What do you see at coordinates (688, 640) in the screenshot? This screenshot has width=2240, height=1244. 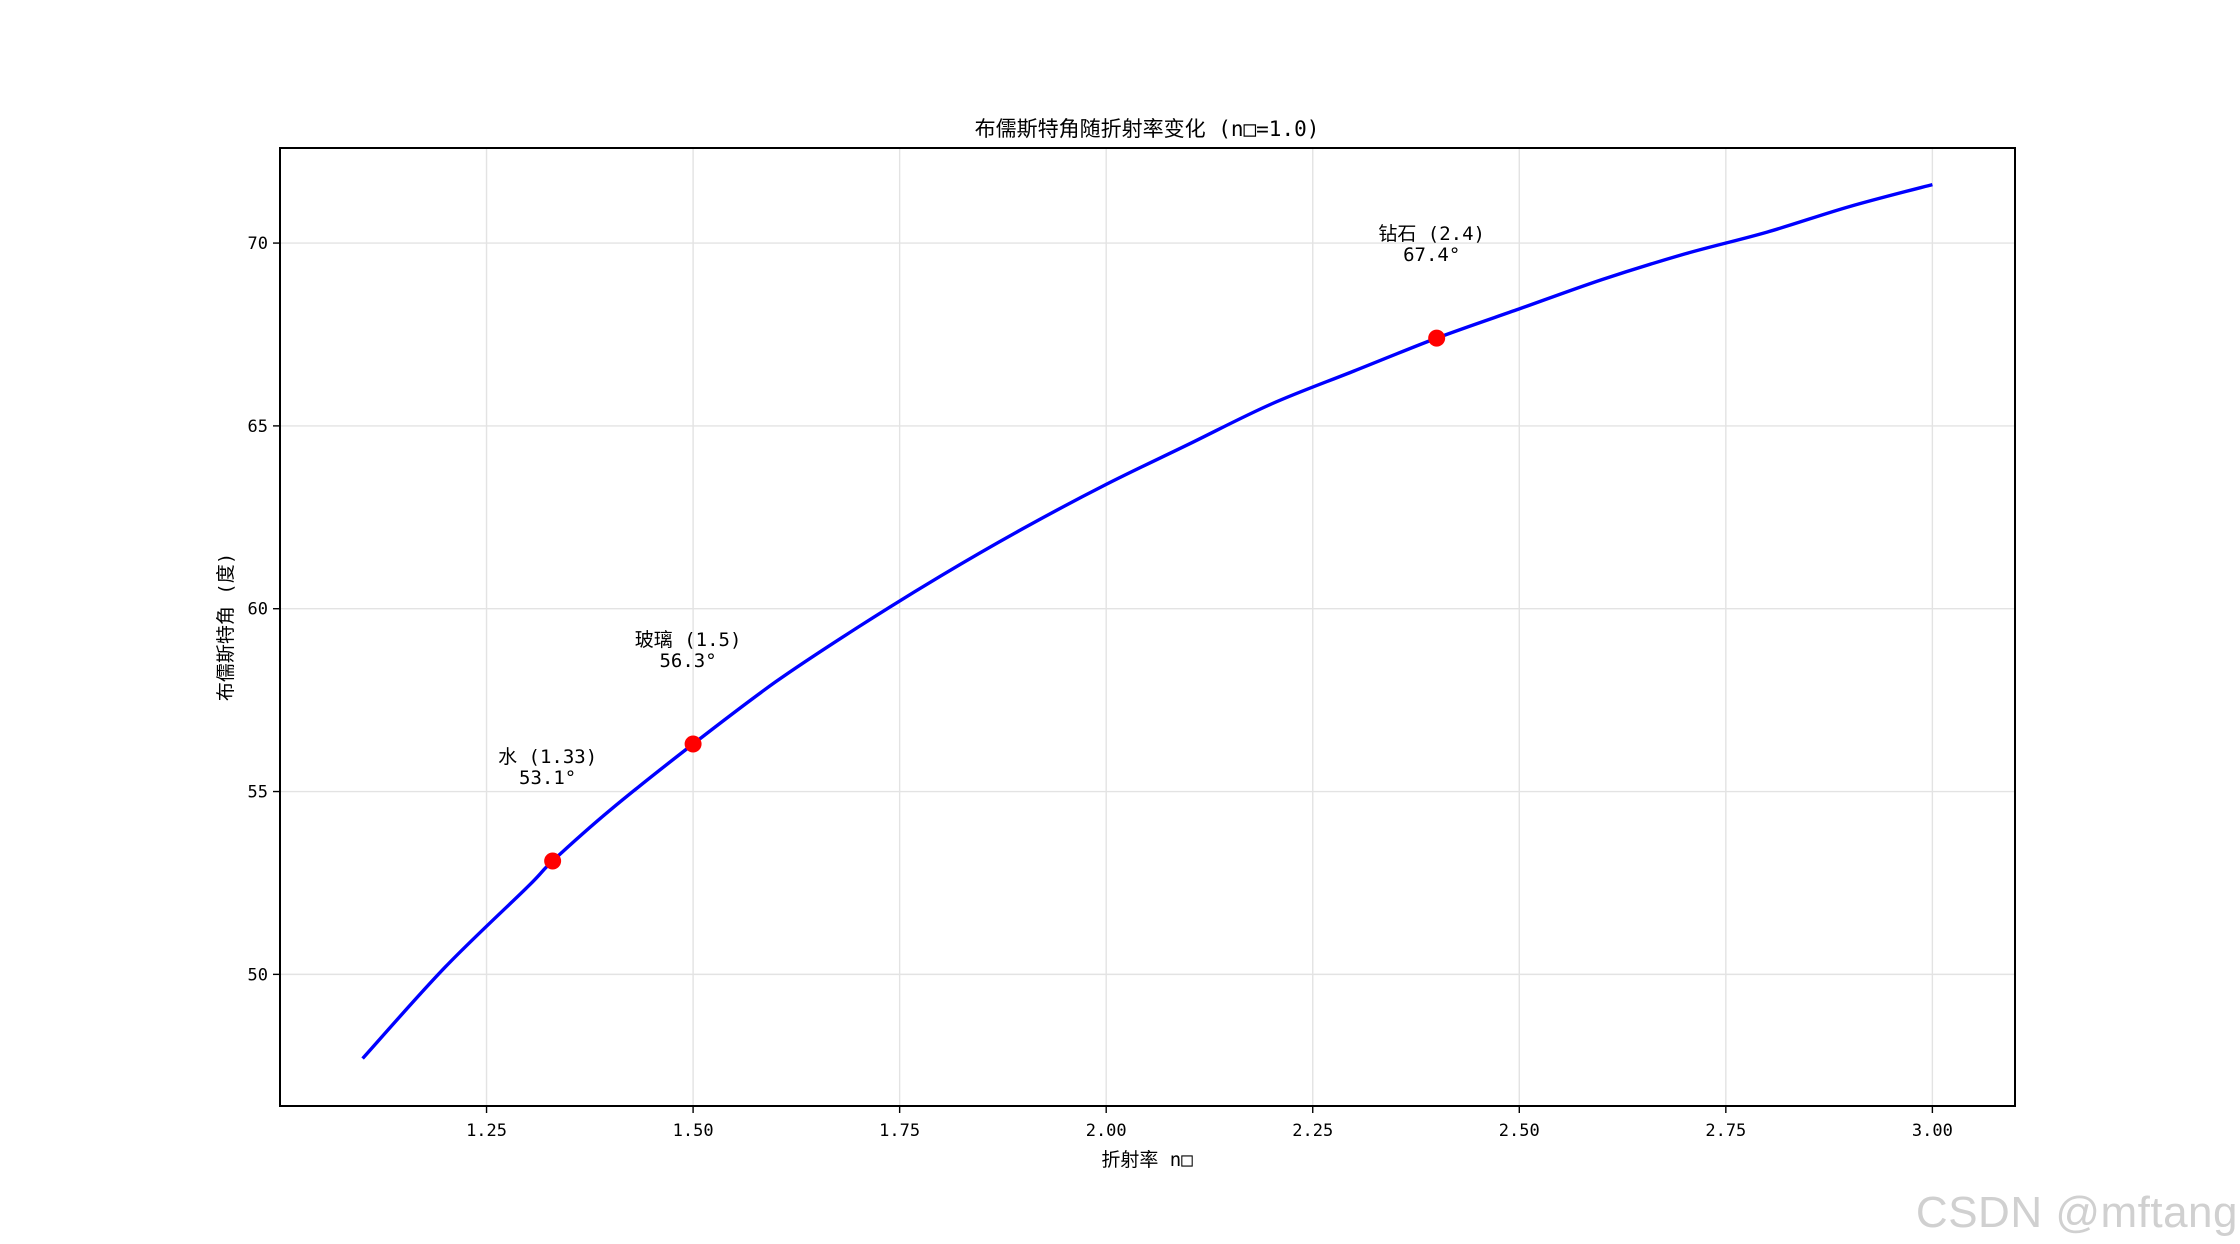 I see `point-label: 玻璃 (1.5)` at bounding box center [688, 640].